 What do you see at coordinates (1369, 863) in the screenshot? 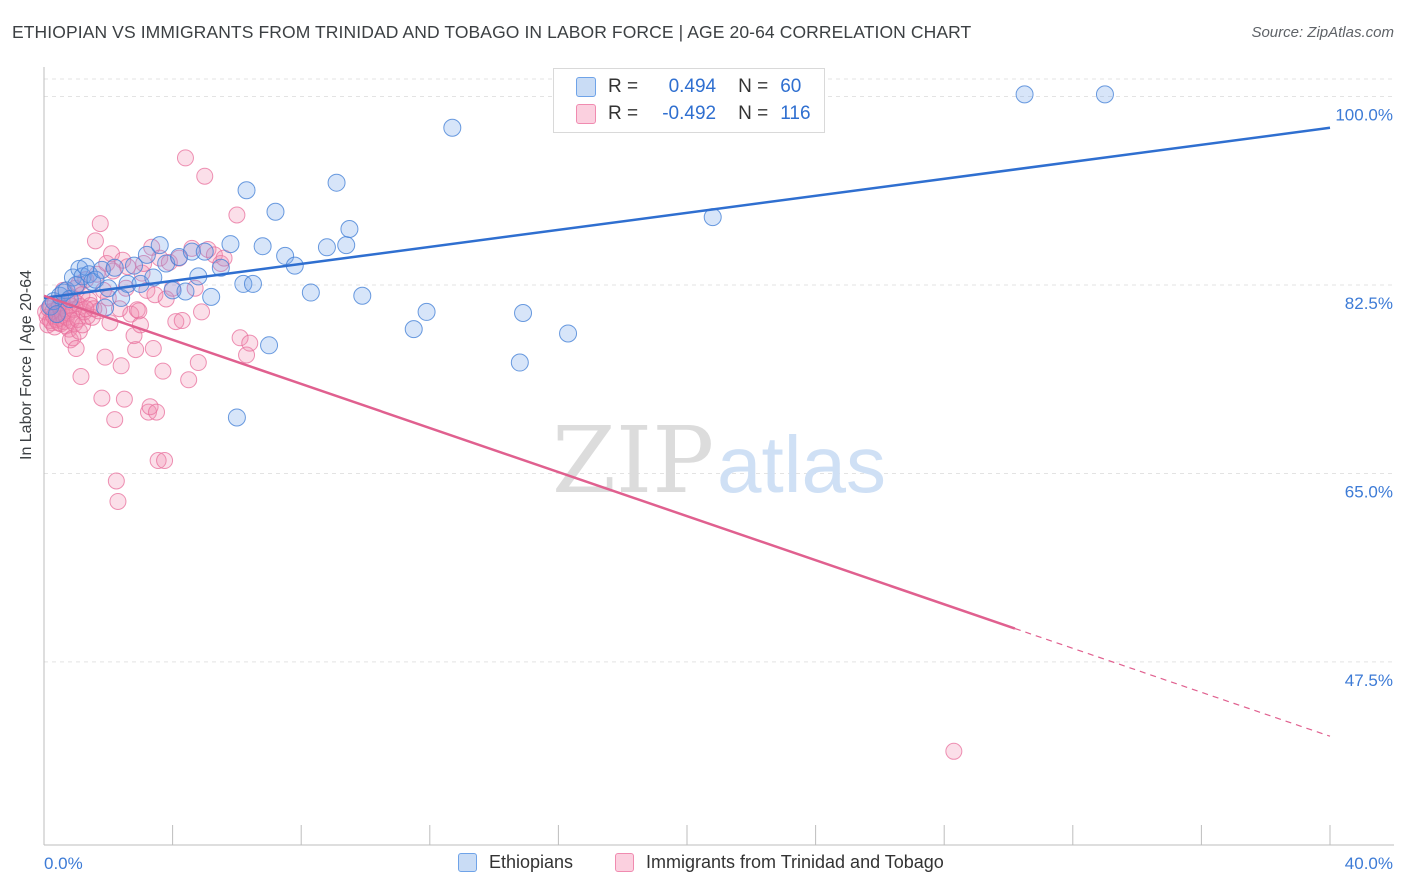
I see `x-tick-label: 40.0%` at bounding box center [1369, 863].